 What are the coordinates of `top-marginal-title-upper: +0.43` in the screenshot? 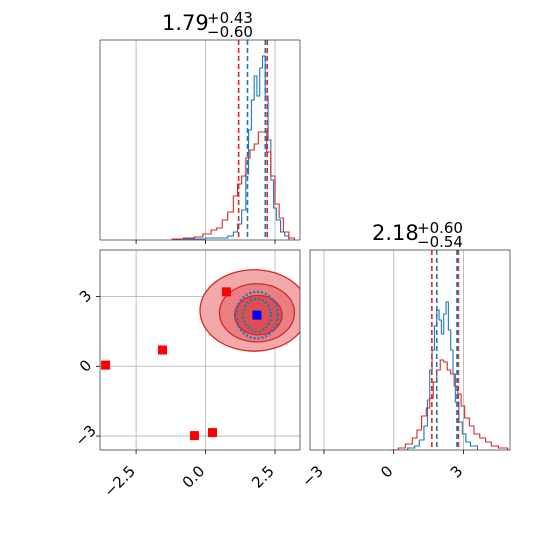 It's located at (230, 18).